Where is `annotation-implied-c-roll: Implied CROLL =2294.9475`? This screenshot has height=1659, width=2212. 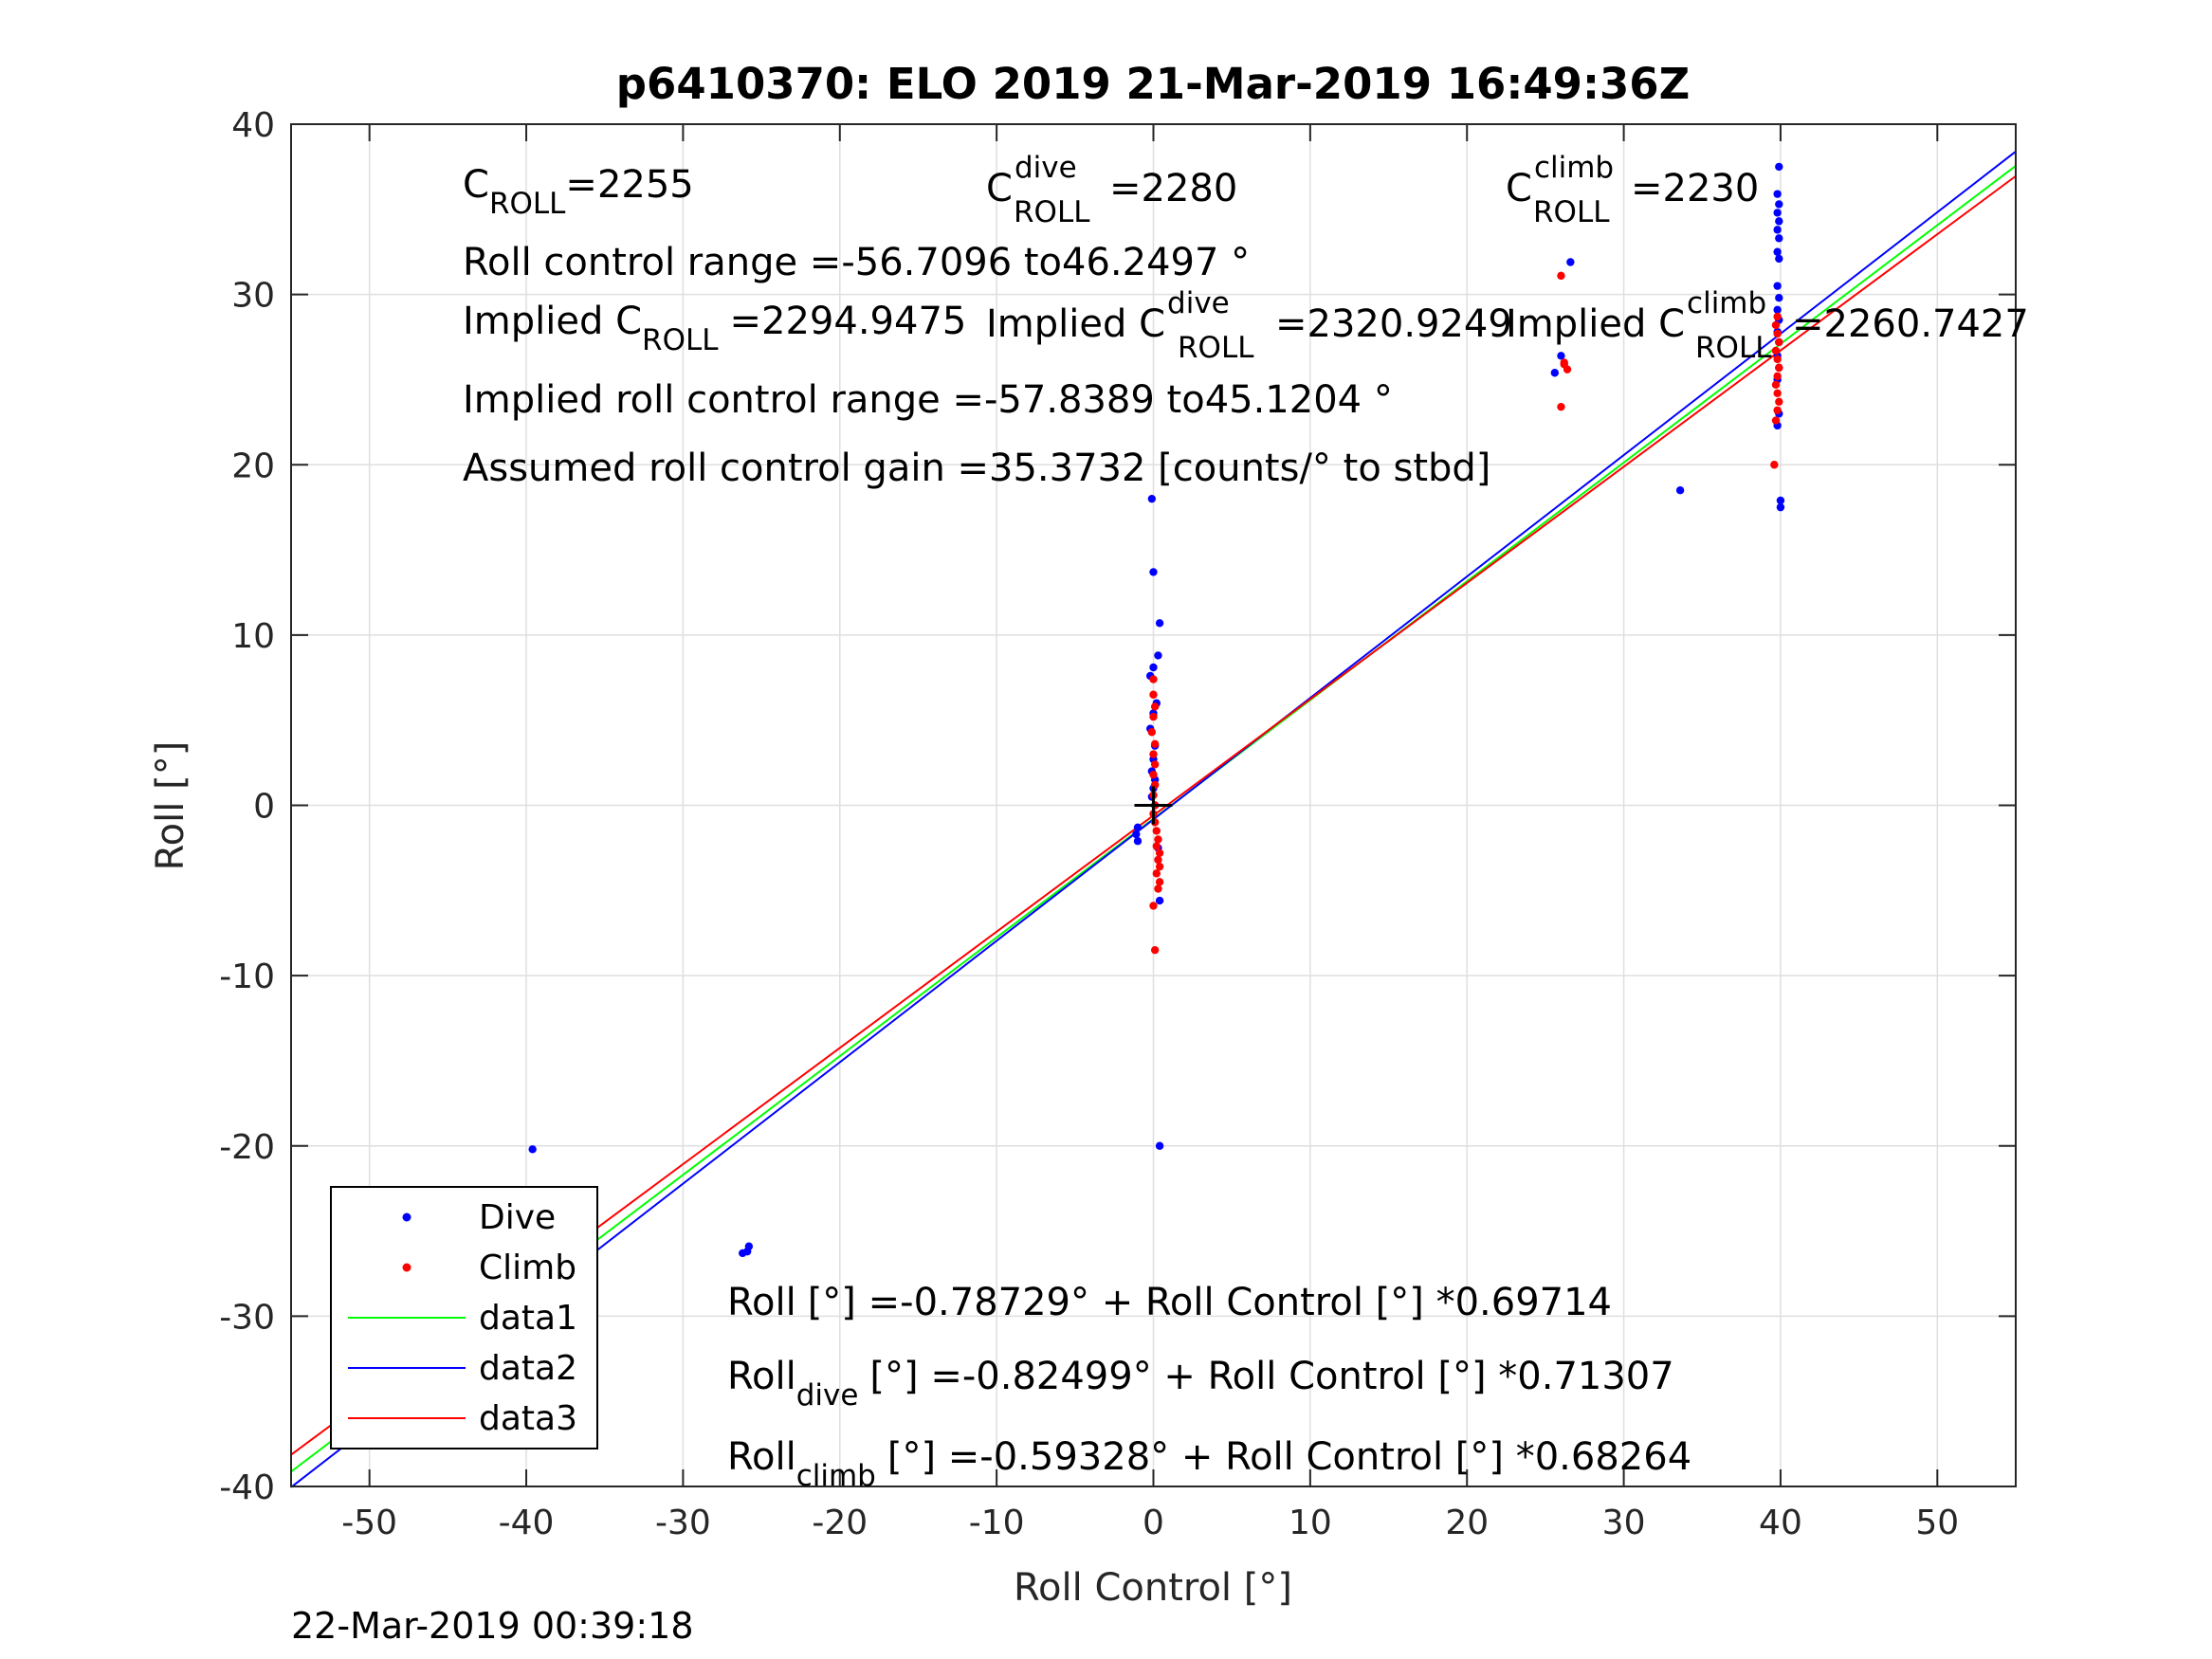
annotation-implied-c-roll: Implied CROLL =2294.9475 is located at coordinates (714, 328).